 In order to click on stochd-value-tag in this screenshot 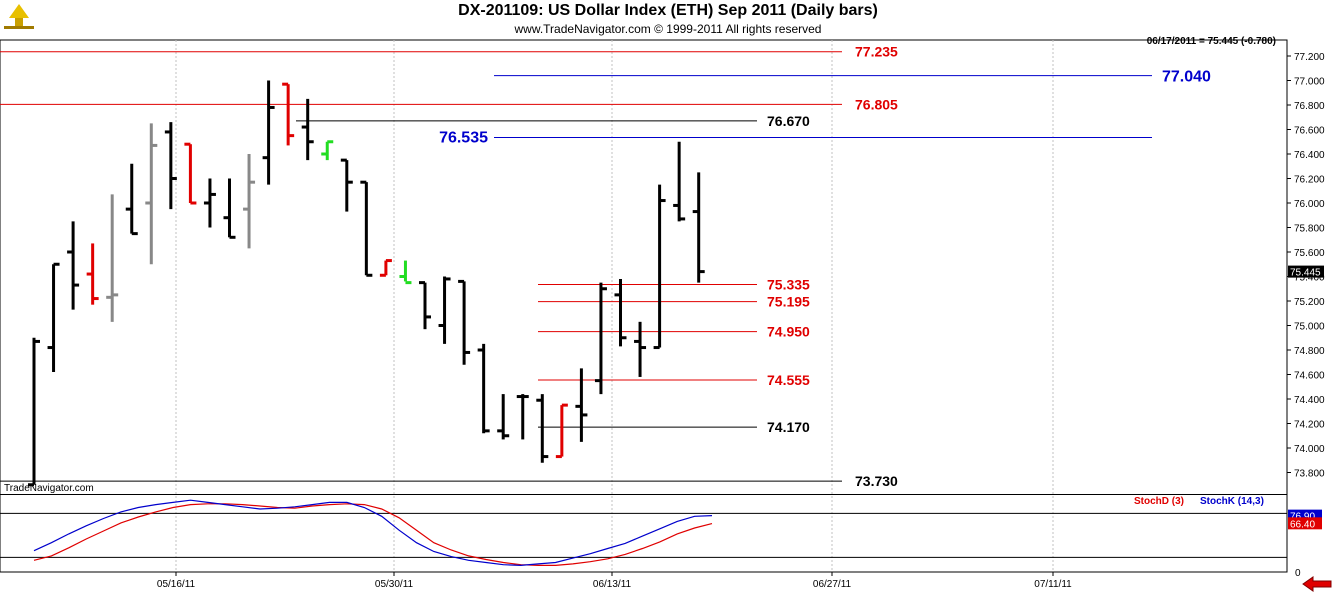, I will do `click(1305, 523)`.